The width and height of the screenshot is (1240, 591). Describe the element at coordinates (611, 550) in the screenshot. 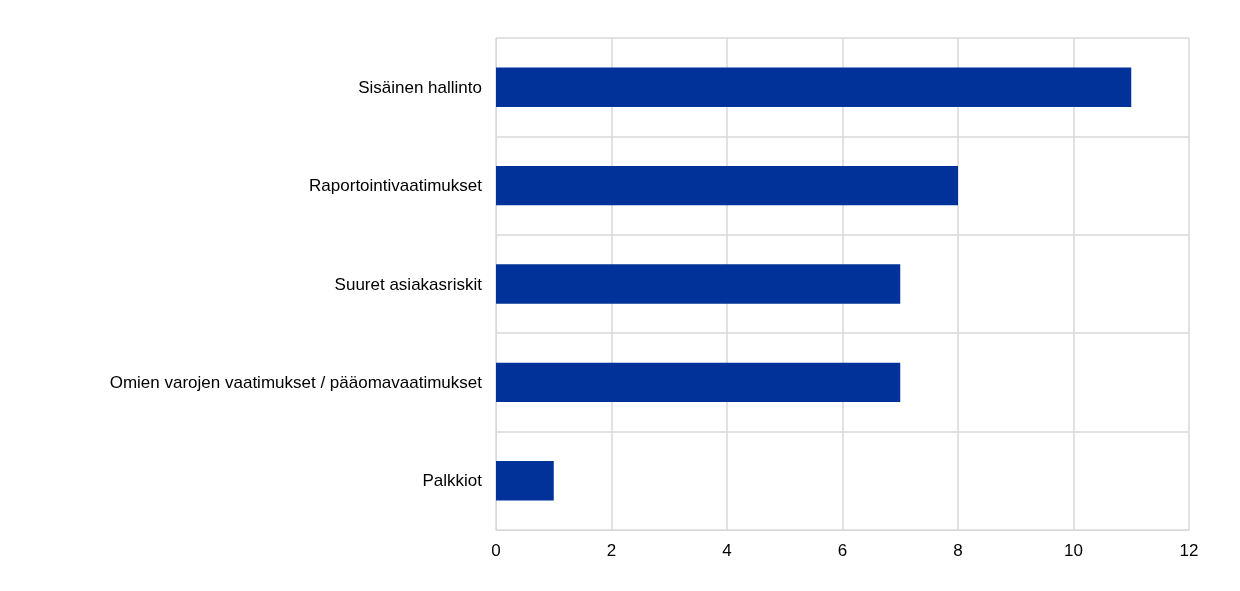

I see `x-tick-label: 2` at that location.